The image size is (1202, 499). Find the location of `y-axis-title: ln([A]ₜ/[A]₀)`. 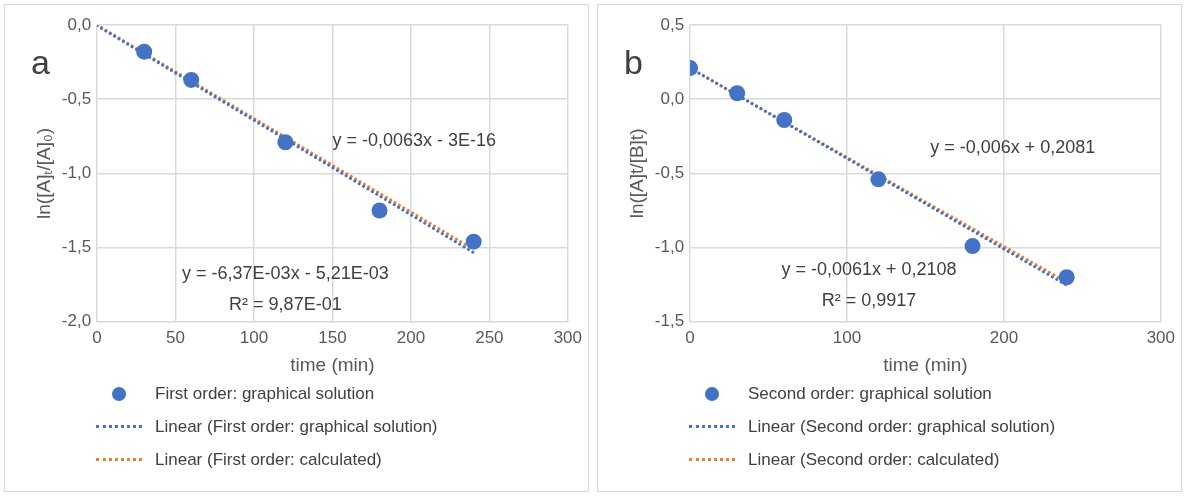

y-axis-title: ln([A]ₜ/[A]₀) is located at coordinates (43, 173).